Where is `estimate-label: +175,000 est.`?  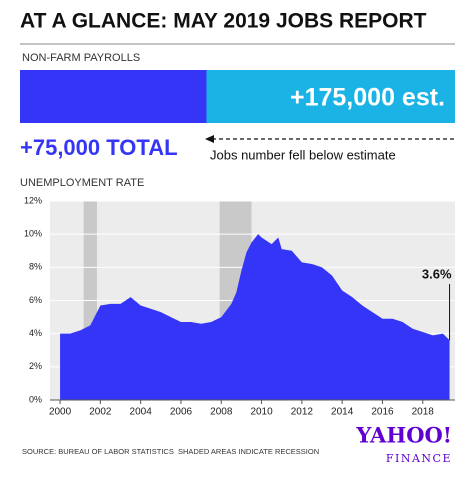
estimate-label: +175,000 est. is located at coordinates (367, 98).